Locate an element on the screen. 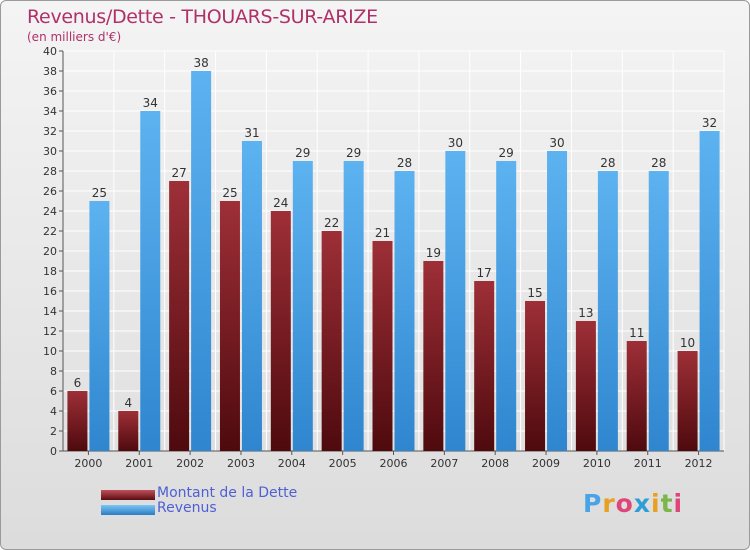 The height and width of the screenshot is (550, 750). legend-swatch-dette is located at coordinates (128, 495).